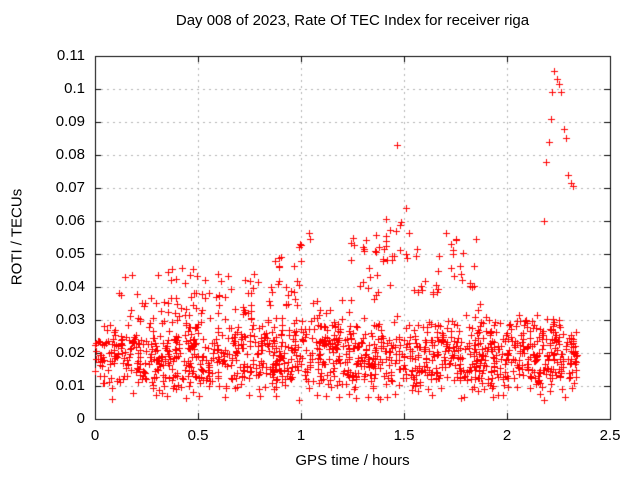  What do you see at coordinates (70, 55) in the screenshot?
I see `y-tick-label: 0.11` at bounding box center [70, 55].